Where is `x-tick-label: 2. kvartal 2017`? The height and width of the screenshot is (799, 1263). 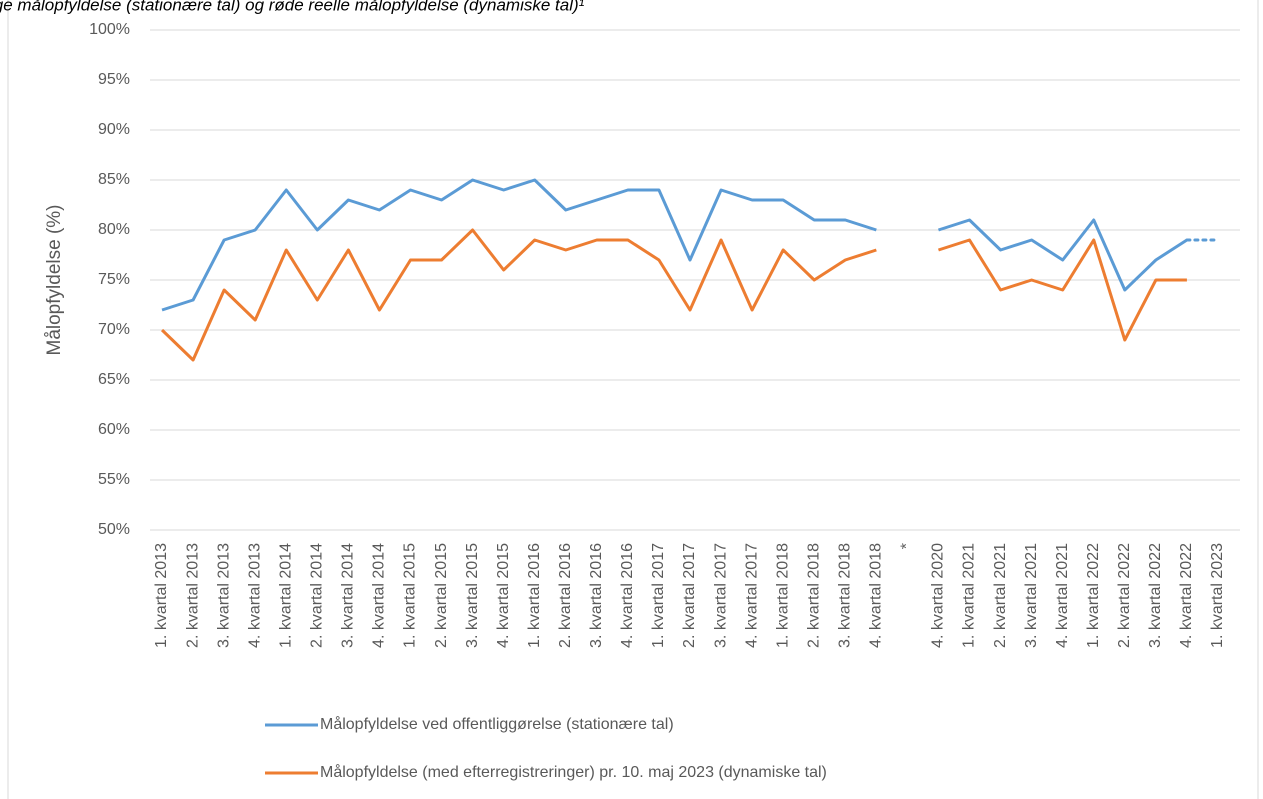
x-tick-label: 2. kvartal 2017 is located at coordinates (689, 595).